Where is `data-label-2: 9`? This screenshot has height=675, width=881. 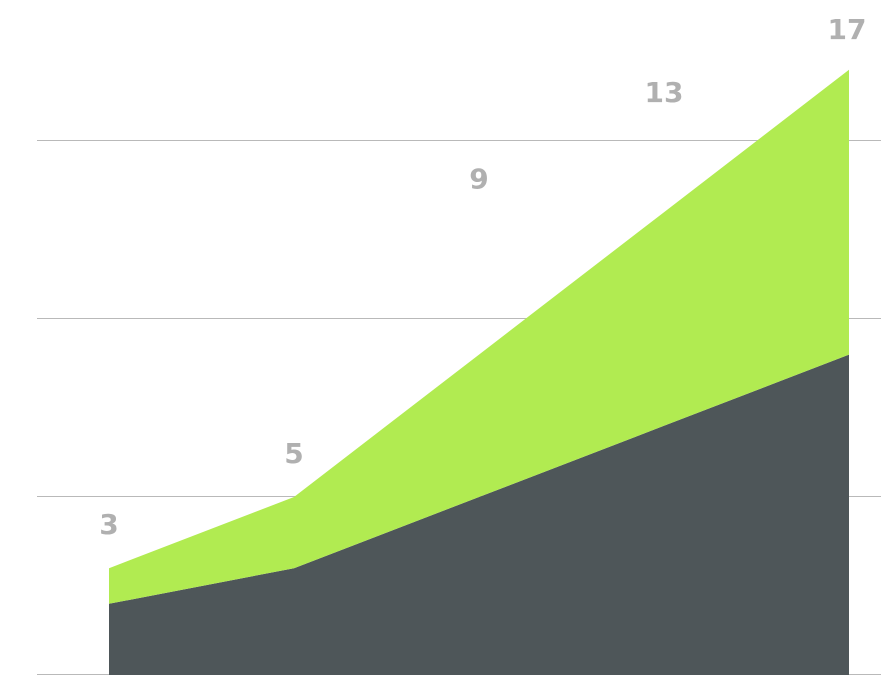
data-label-2: 9 is located at coordinates (478, 179).